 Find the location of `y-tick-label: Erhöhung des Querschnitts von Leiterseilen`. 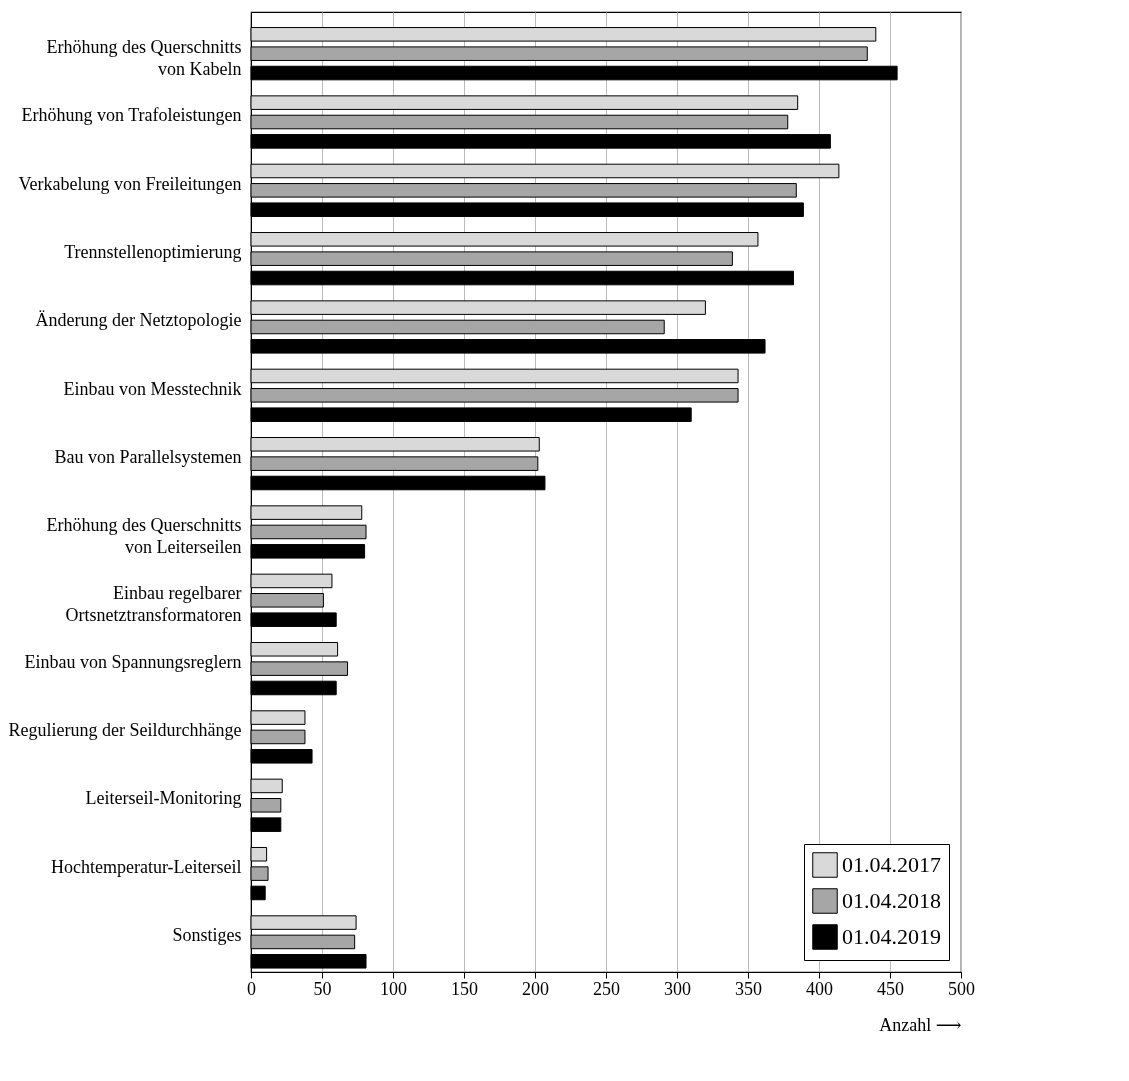

y-tick-label: Erhöhung des Querschnitts von Leiterseilen is located at coordinates (144, 536).